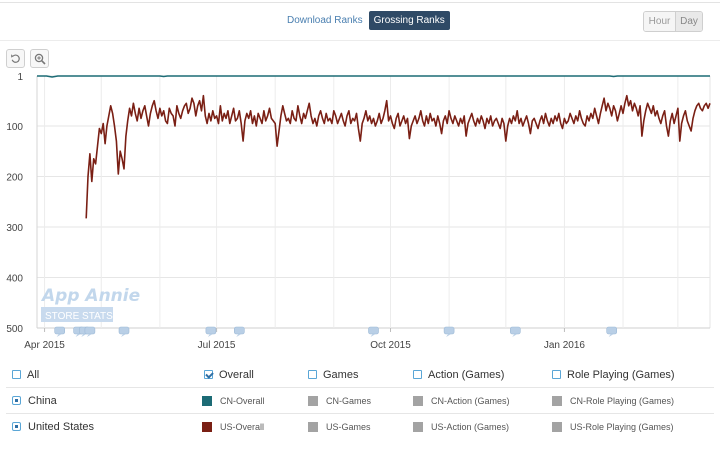  I want to click on x-tick-label: Apr 2015, so click(44, 345).